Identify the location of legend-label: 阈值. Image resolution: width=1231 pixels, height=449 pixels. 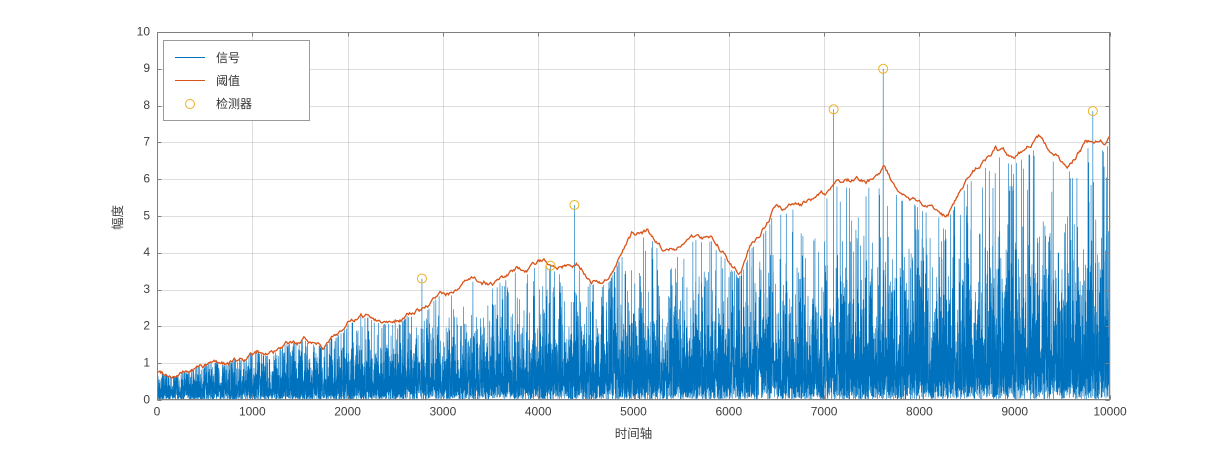
(228, 81).